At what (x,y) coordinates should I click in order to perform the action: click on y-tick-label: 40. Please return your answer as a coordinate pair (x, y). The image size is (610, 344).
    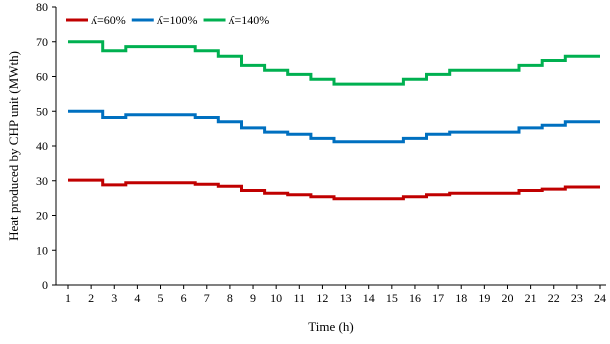
    Looking at the image, I should click on (42, 146).